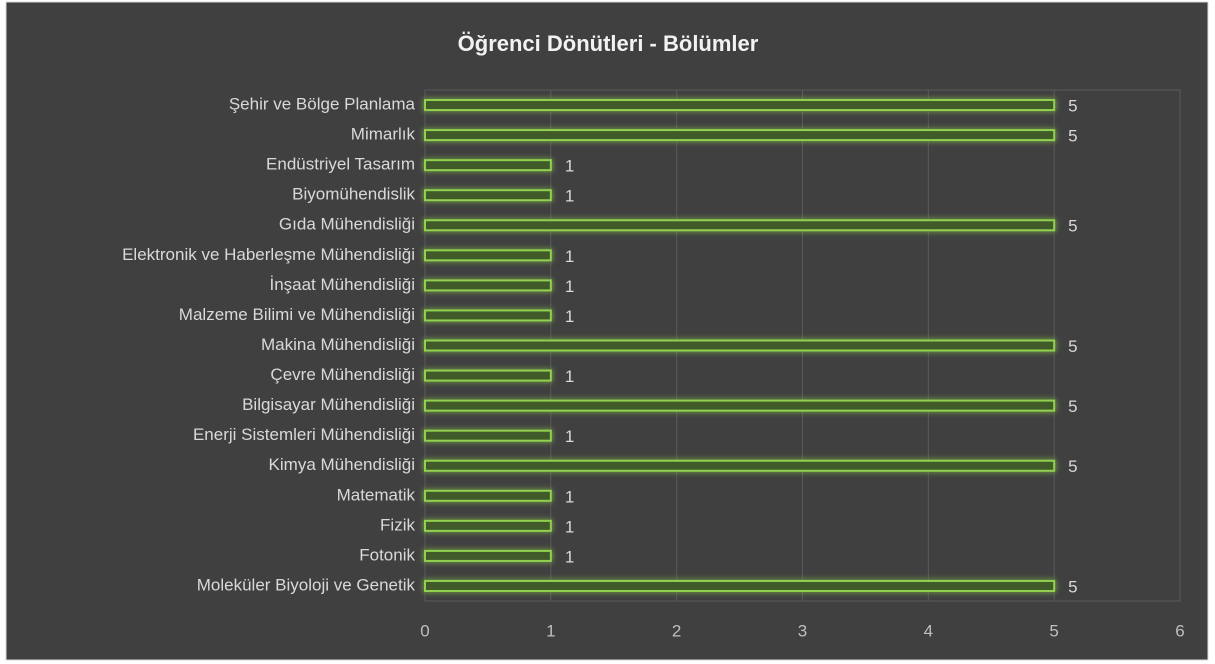 Image resolution: width=1215 pixels, height=664 pixels. What do you see at coordinates (338, 344) in the screenshot?
I see `y-tick-label: Makina Mühendisliği` at bounding box center [338, 344].